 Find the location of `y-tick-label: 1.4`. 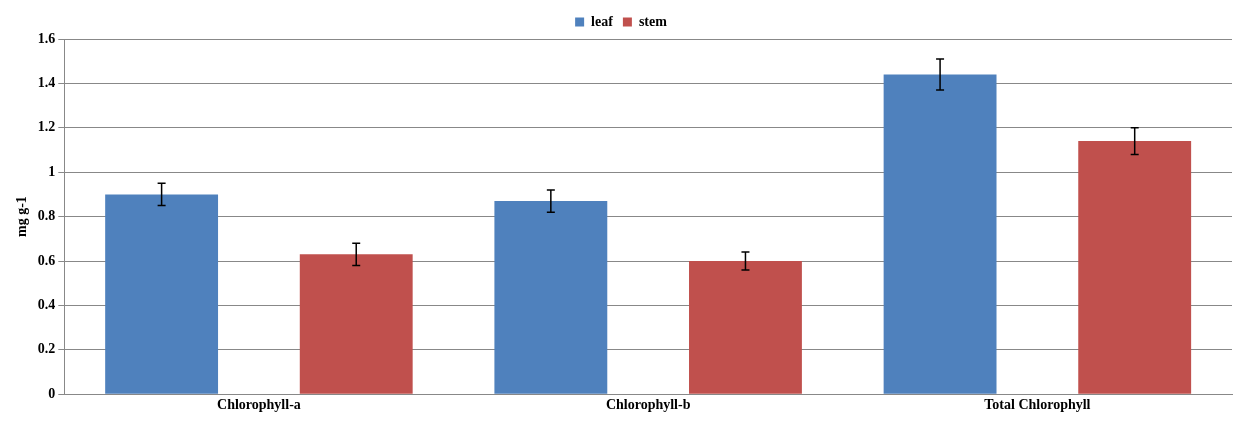

y-tick-label: 1.4 is located at coordinates (46, 83).